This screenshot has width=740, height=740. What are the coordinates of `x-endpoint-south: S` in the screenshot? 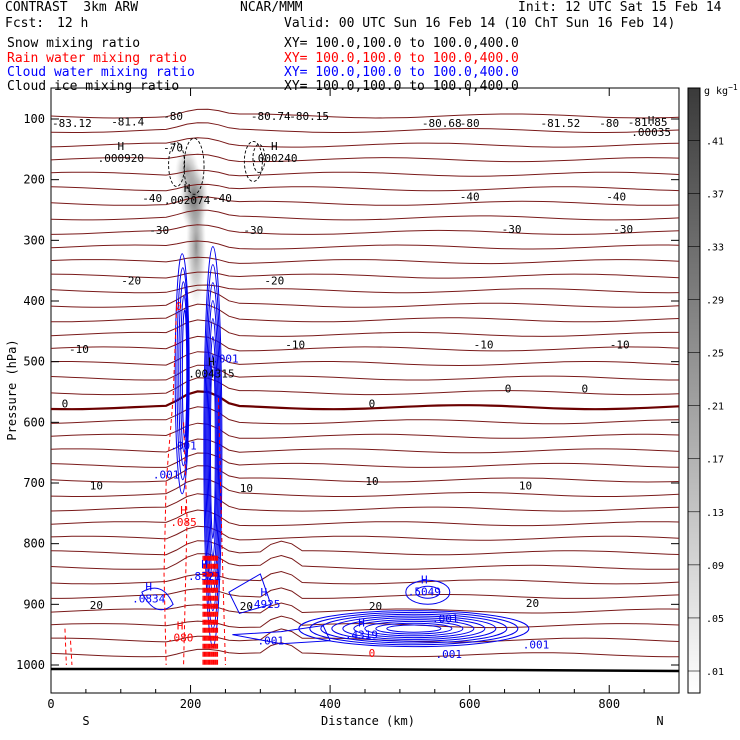 It's located at (85, 721).